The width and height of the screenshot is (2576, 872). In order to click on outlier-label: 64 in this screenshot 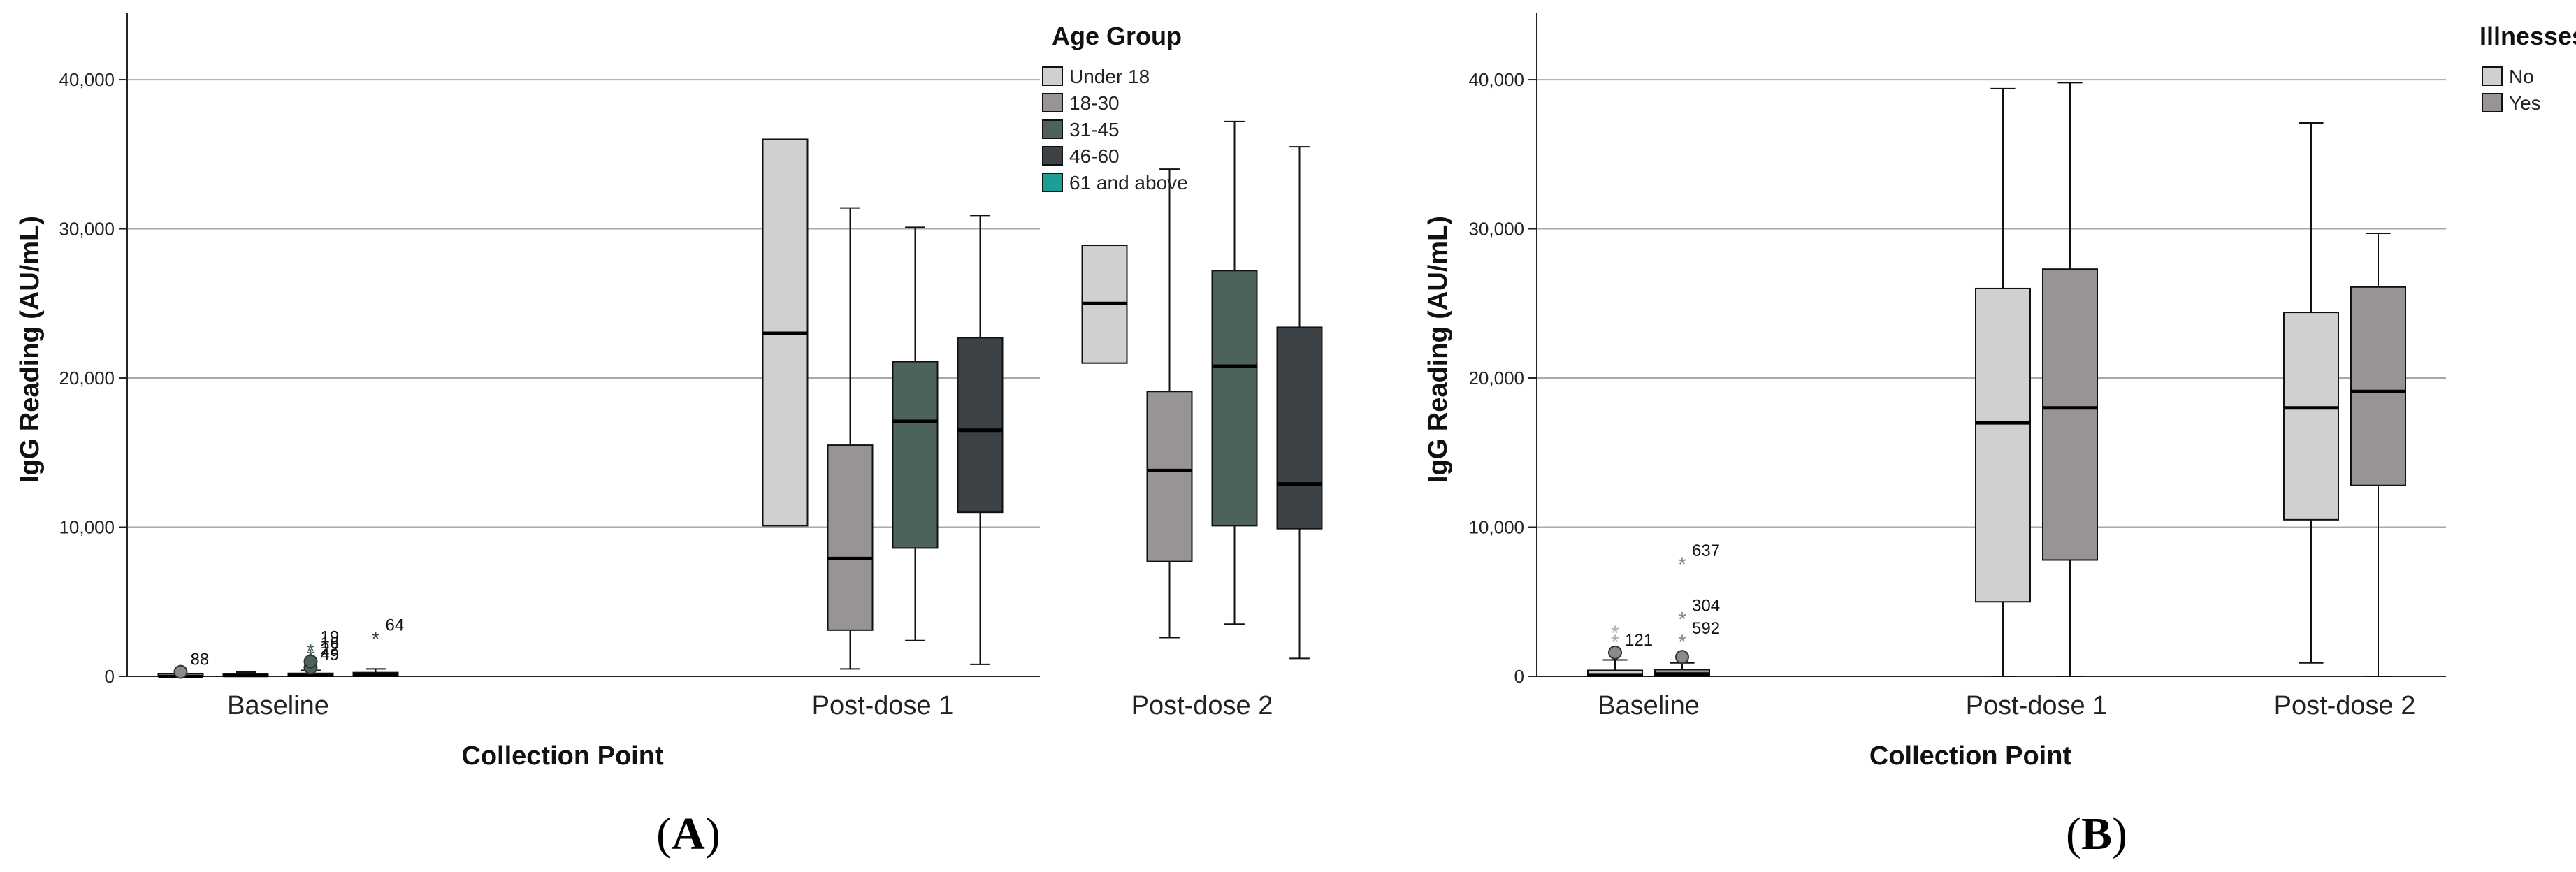, I will do `click(395, 625)`.